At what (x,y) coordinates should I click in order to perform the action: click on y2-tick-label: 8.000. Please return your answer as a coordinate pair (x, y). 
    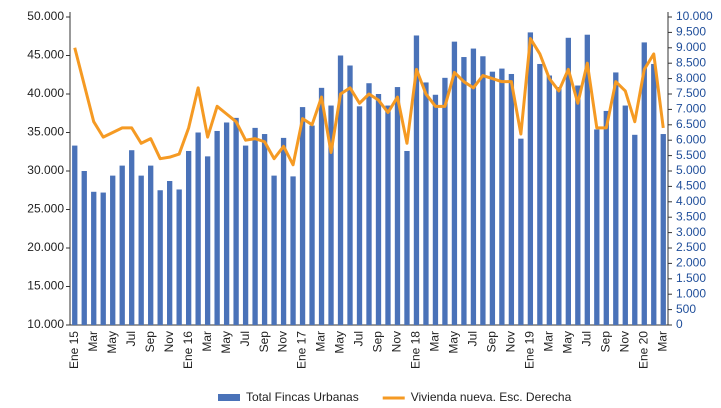
    Looking at the image, I should click on (691, 78).